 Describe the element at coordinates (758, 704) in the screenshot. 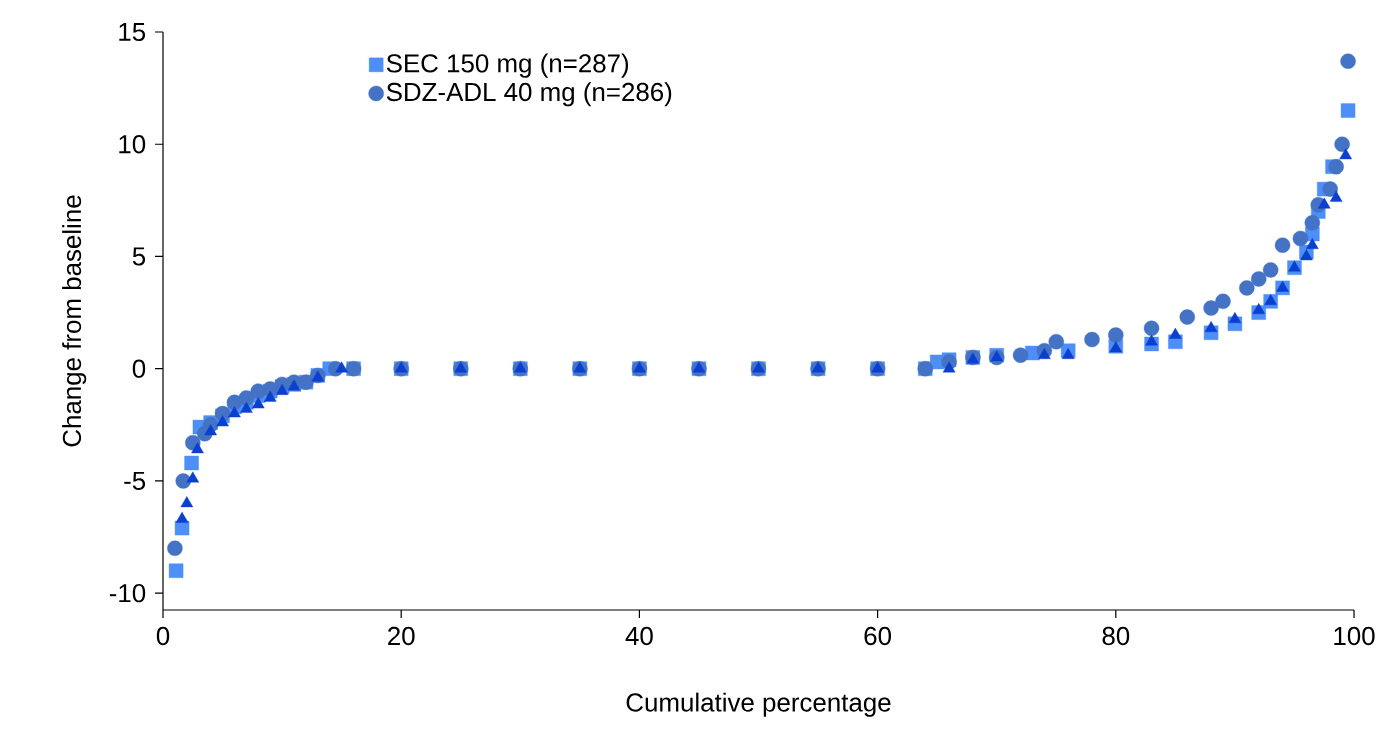

I see `x-axis-title: Cumulative percentage` at that location.